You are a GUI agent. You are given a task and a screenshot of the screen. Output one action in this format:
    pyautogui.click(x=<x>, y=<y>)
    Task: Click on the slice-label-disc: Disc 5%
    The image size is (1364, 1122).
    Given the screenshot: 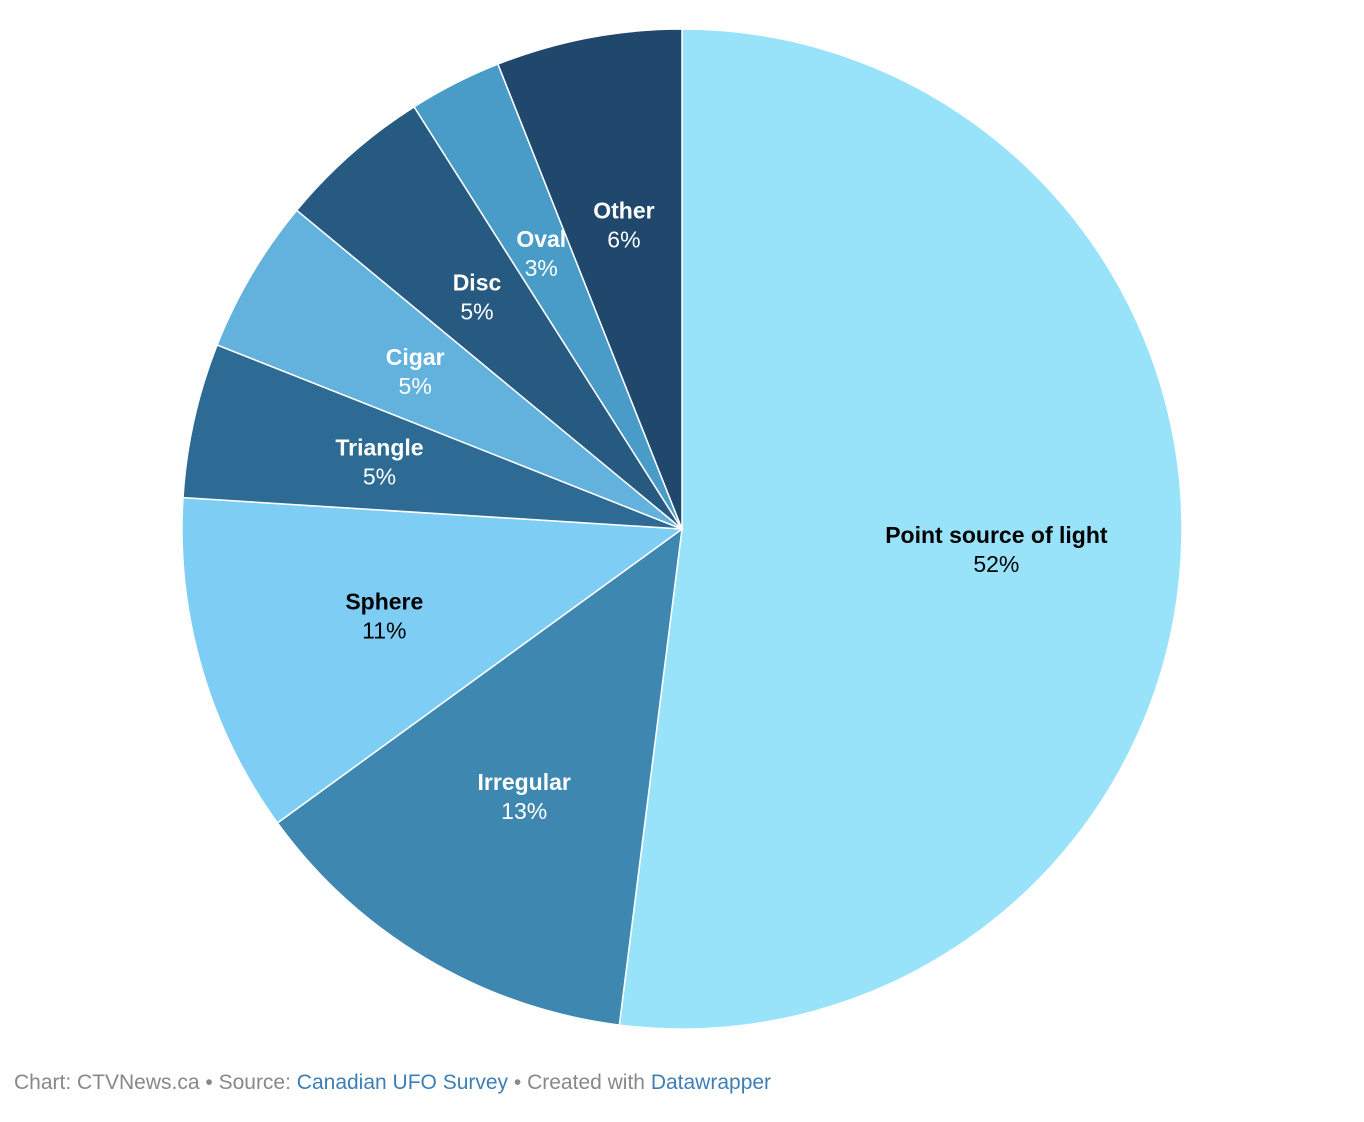 What is the action you would take?
    pyautogui.click(x=477, y=296)
    